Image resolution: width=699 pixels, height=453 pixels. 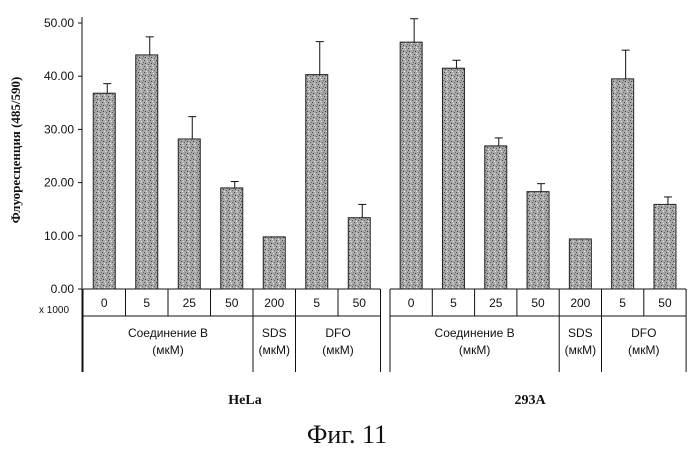 What do you see at coordinates (59, 183) in the screenshot?
I see `y-tick-label: 20.00` at bounding box center [59, 183].